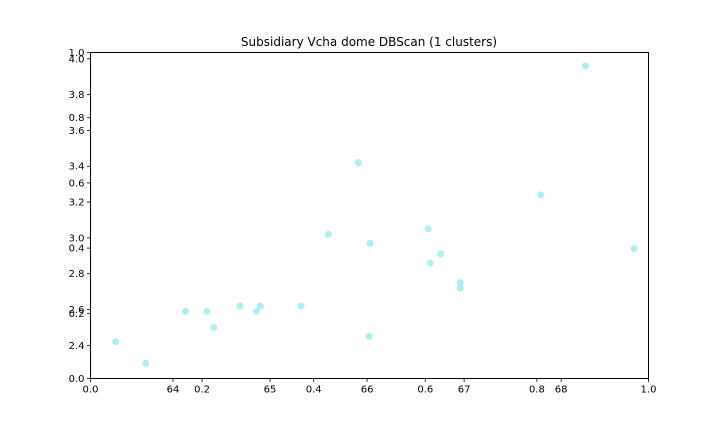 Image resolution: width=720 pixels, height=432 pixels. What do you see at coordinates (464, 390) in the screenshot?
I see `data-x-tick-label: 67` at bounding box center [464, 390].